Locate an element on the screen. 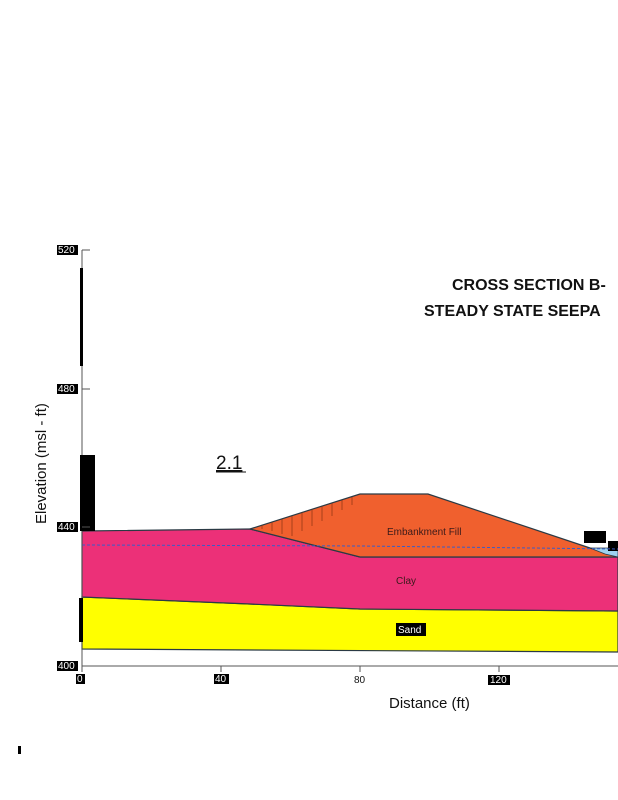 This screenshot has width=618, height=800. downstream-marker-small is located at coordinates (613, 546).